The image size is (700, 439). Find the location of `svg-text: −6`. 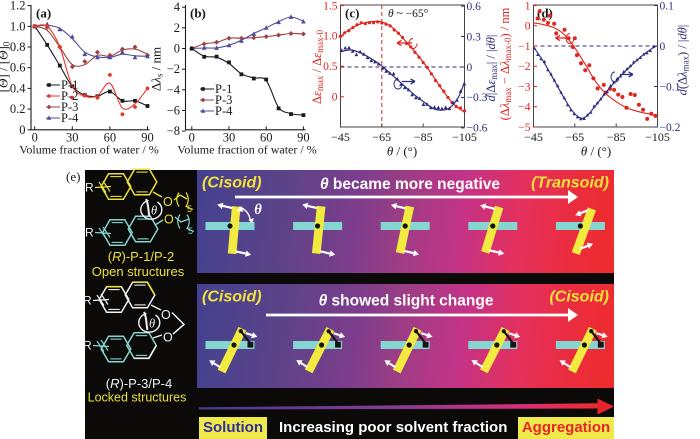

svg-text: −6 is located at coordinates (173, 111).